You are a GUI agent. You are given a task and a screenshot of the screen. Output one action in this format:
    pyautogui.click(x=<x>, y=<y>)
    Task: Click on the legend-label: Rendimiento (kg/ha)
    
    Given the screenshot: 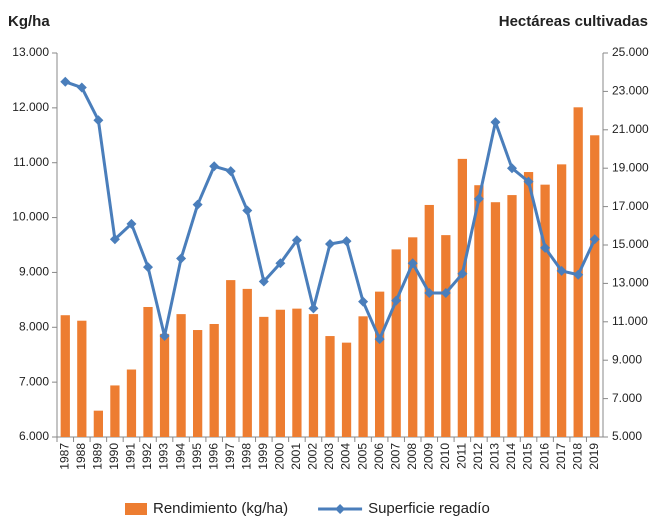 What is the action you would take?
    pyautogui.click(x=220, y=508)
    